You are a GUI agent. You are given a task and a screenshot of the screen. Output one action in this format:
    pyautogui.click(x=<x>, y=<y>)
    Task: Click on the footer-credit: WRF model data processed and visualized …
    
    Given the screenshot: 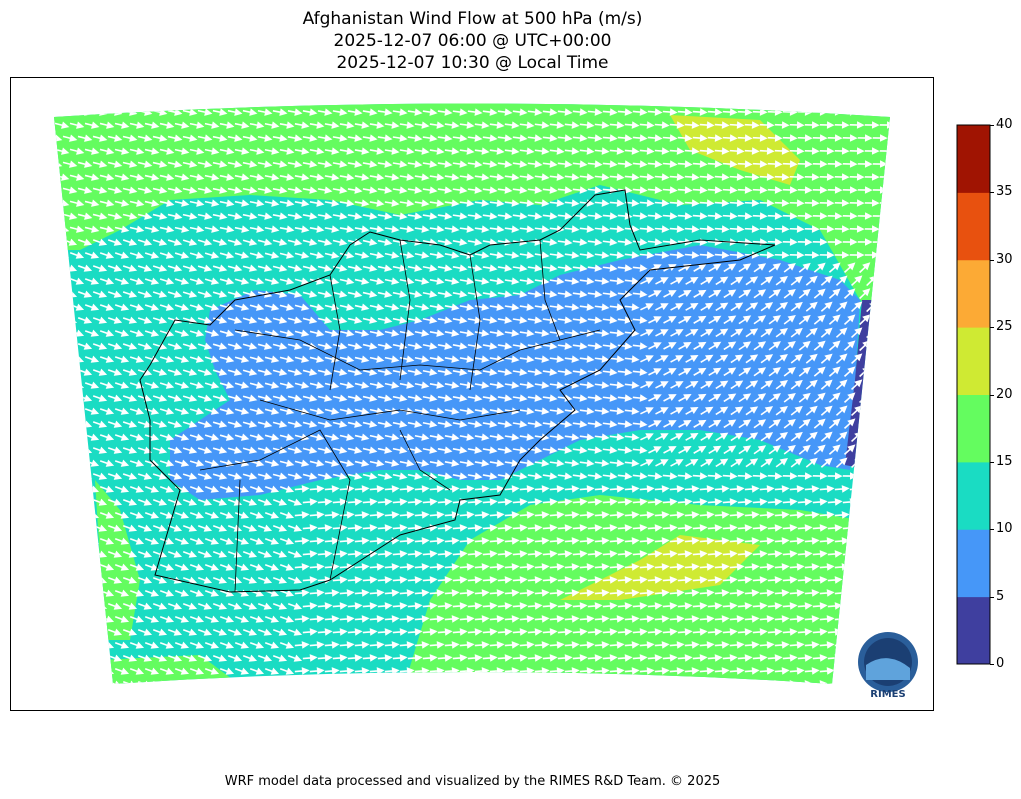 What is the action you would take?
    pyautogui.click(x=472, y=781)
    